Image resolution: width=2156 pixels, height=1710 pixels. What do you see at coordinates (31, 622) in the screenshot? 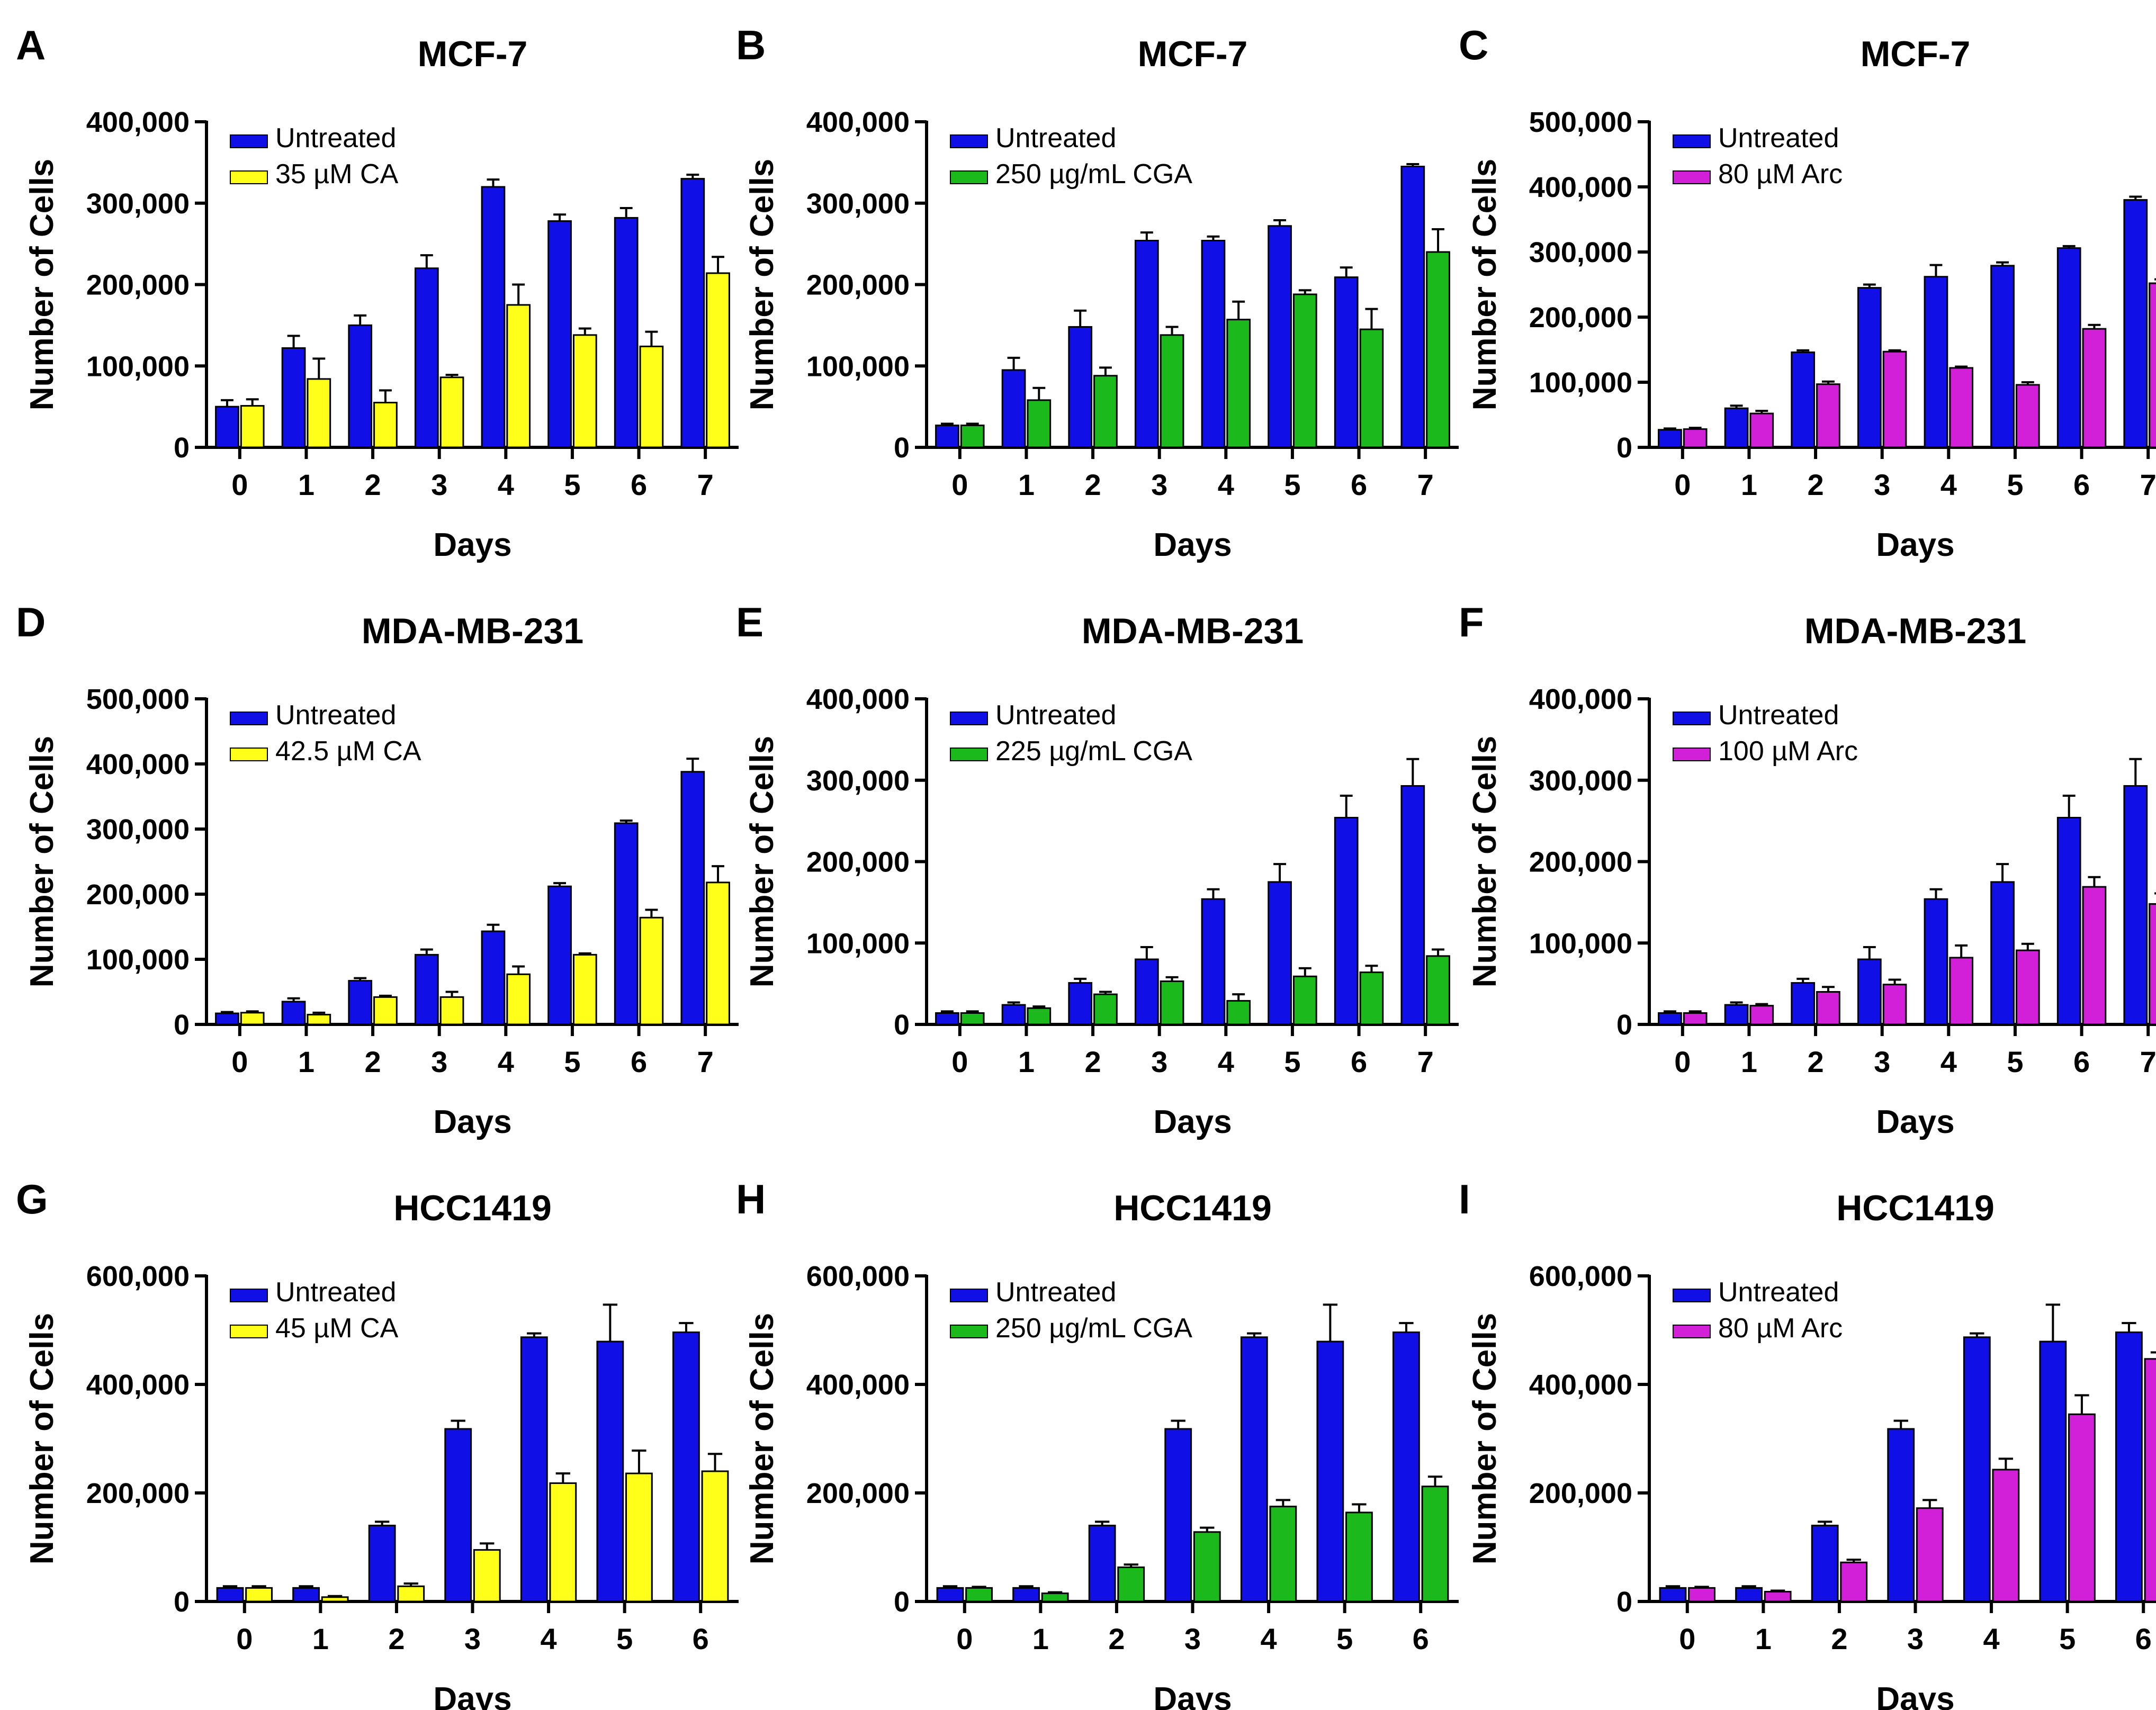
I see `panel-letter: D` at bounding box center [31, 622].